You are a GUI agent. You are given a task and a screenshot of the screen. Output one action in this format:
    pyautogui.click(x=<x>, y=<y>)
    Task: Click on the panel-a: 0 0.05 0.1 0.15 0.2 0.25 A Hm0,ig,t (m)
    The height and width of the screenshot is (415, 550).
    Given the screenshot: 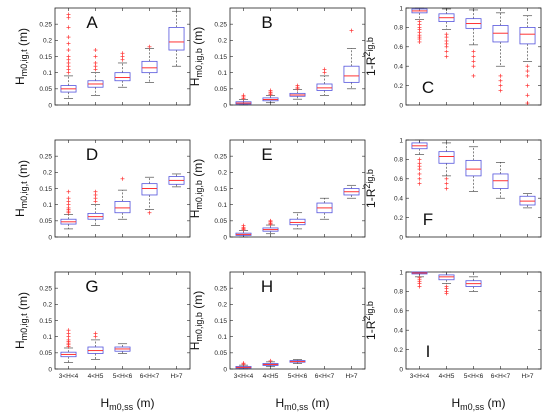 What is the action you would take?
    pyautogui.click(x=102, y=58)
    